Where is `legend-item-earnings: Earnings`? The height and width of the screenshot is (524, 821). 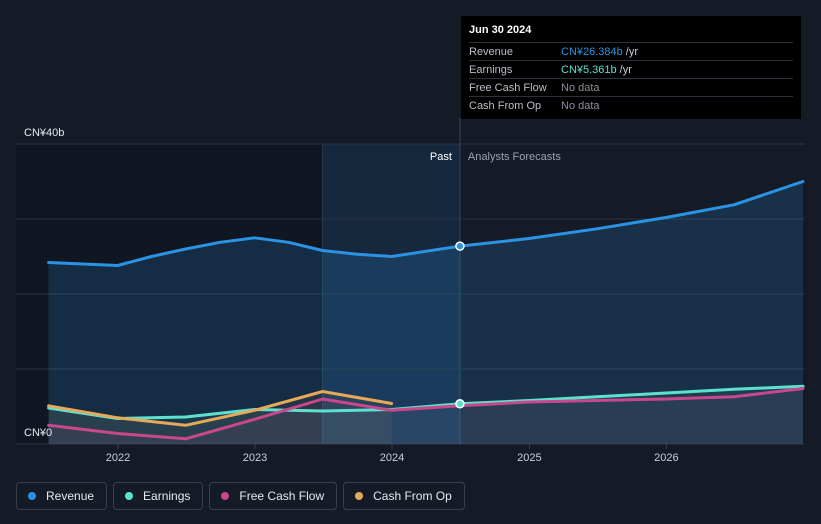 legend-item-earnings: Earnings is located at coordinates (158, 496).